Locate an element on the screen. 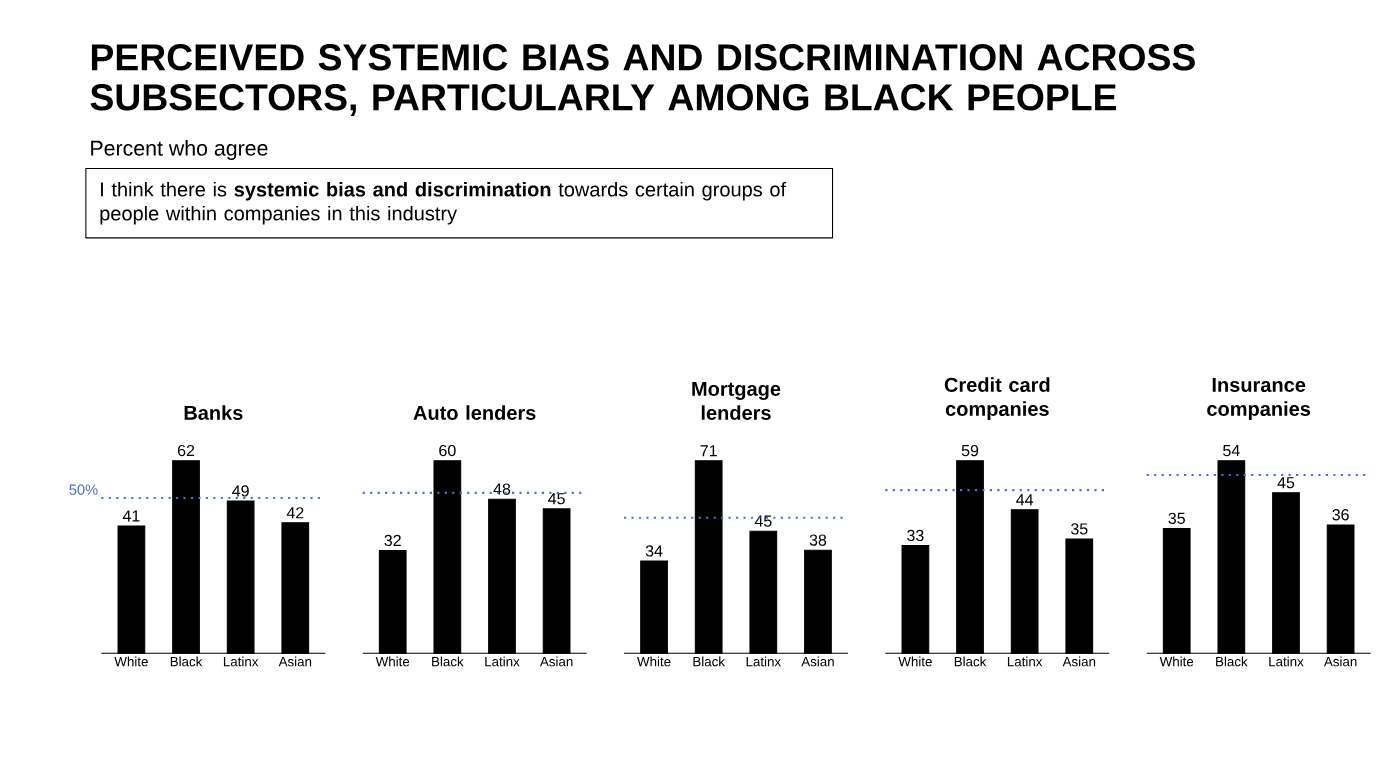  text: I think there is systemic bias and discrimination towards certain groups of people within companies in this industry is located at coordinates (443, 203).